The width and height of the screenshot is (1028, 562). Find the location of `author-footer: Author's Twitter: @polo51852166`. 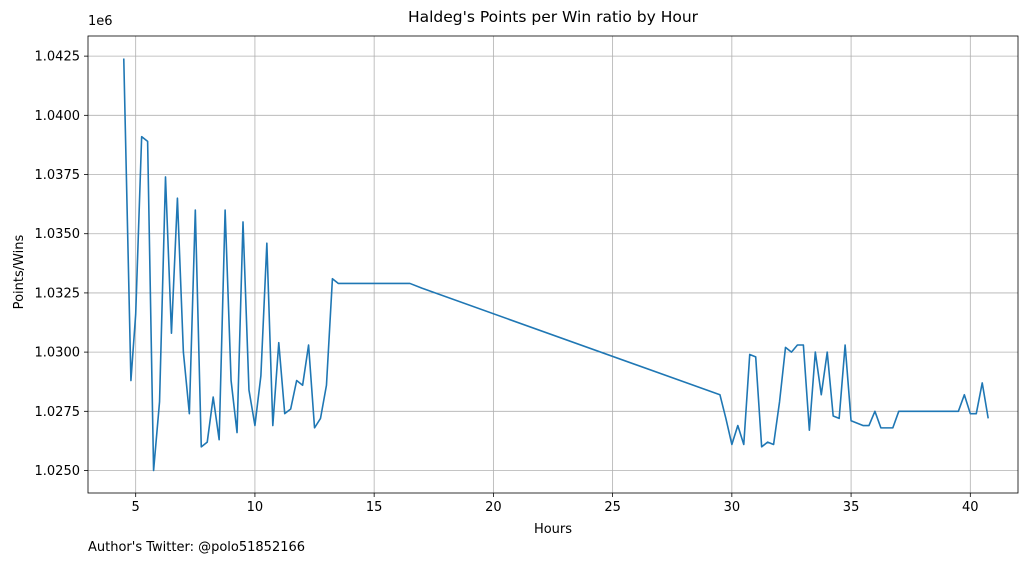

author-footer: Author's Twitter: @polo51852166 is located at coordinates (196, 547).